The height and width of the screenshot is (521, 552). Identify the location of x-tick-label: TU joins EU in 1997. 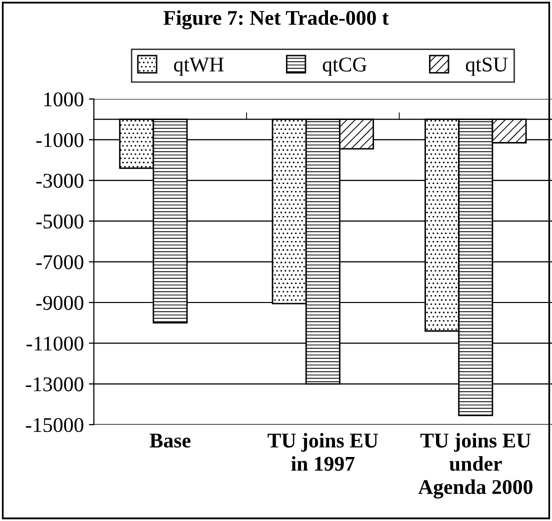
(323, 451).